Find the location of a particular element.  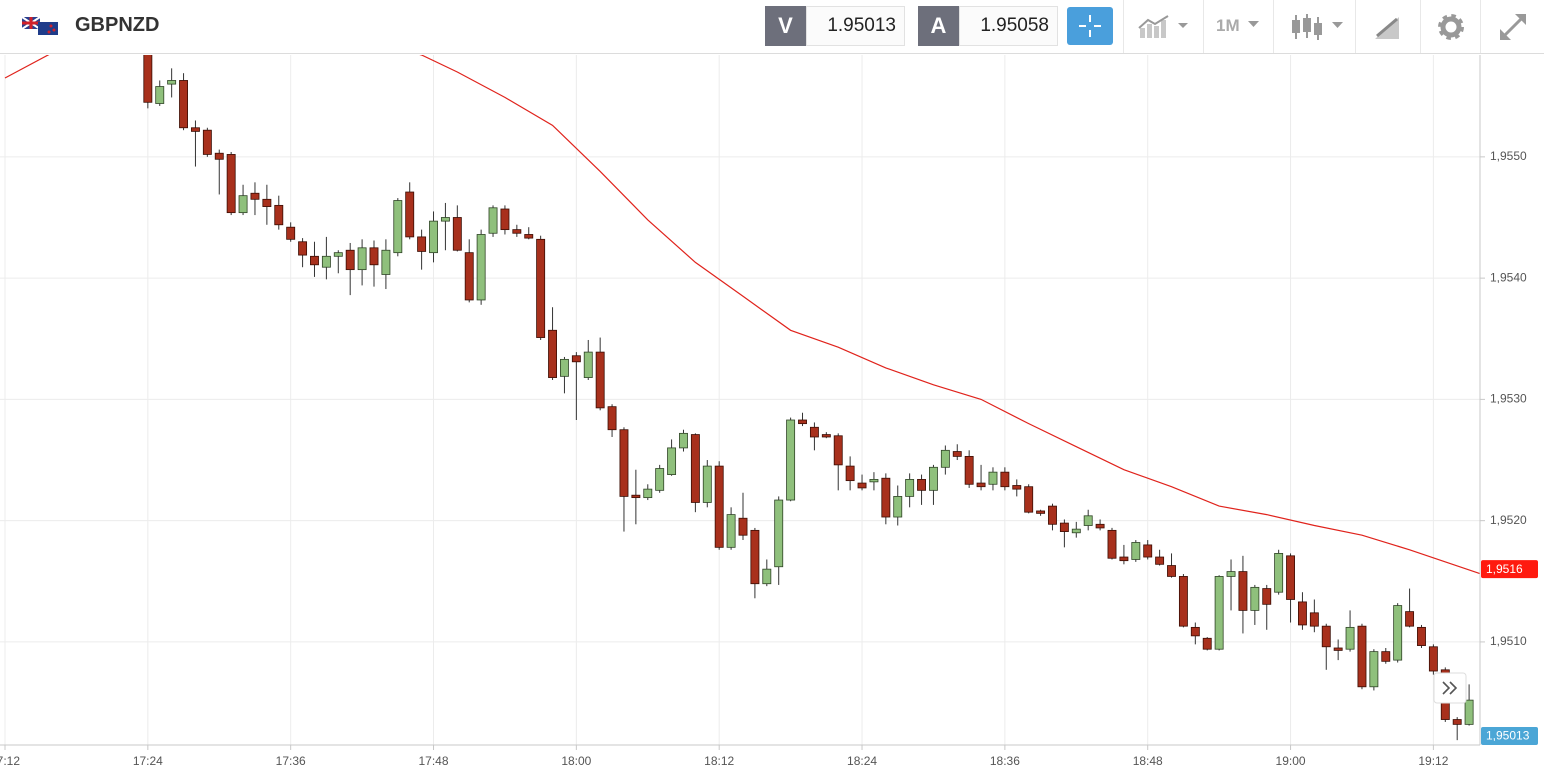

scroll-button is located at coordinates (1450, 688).